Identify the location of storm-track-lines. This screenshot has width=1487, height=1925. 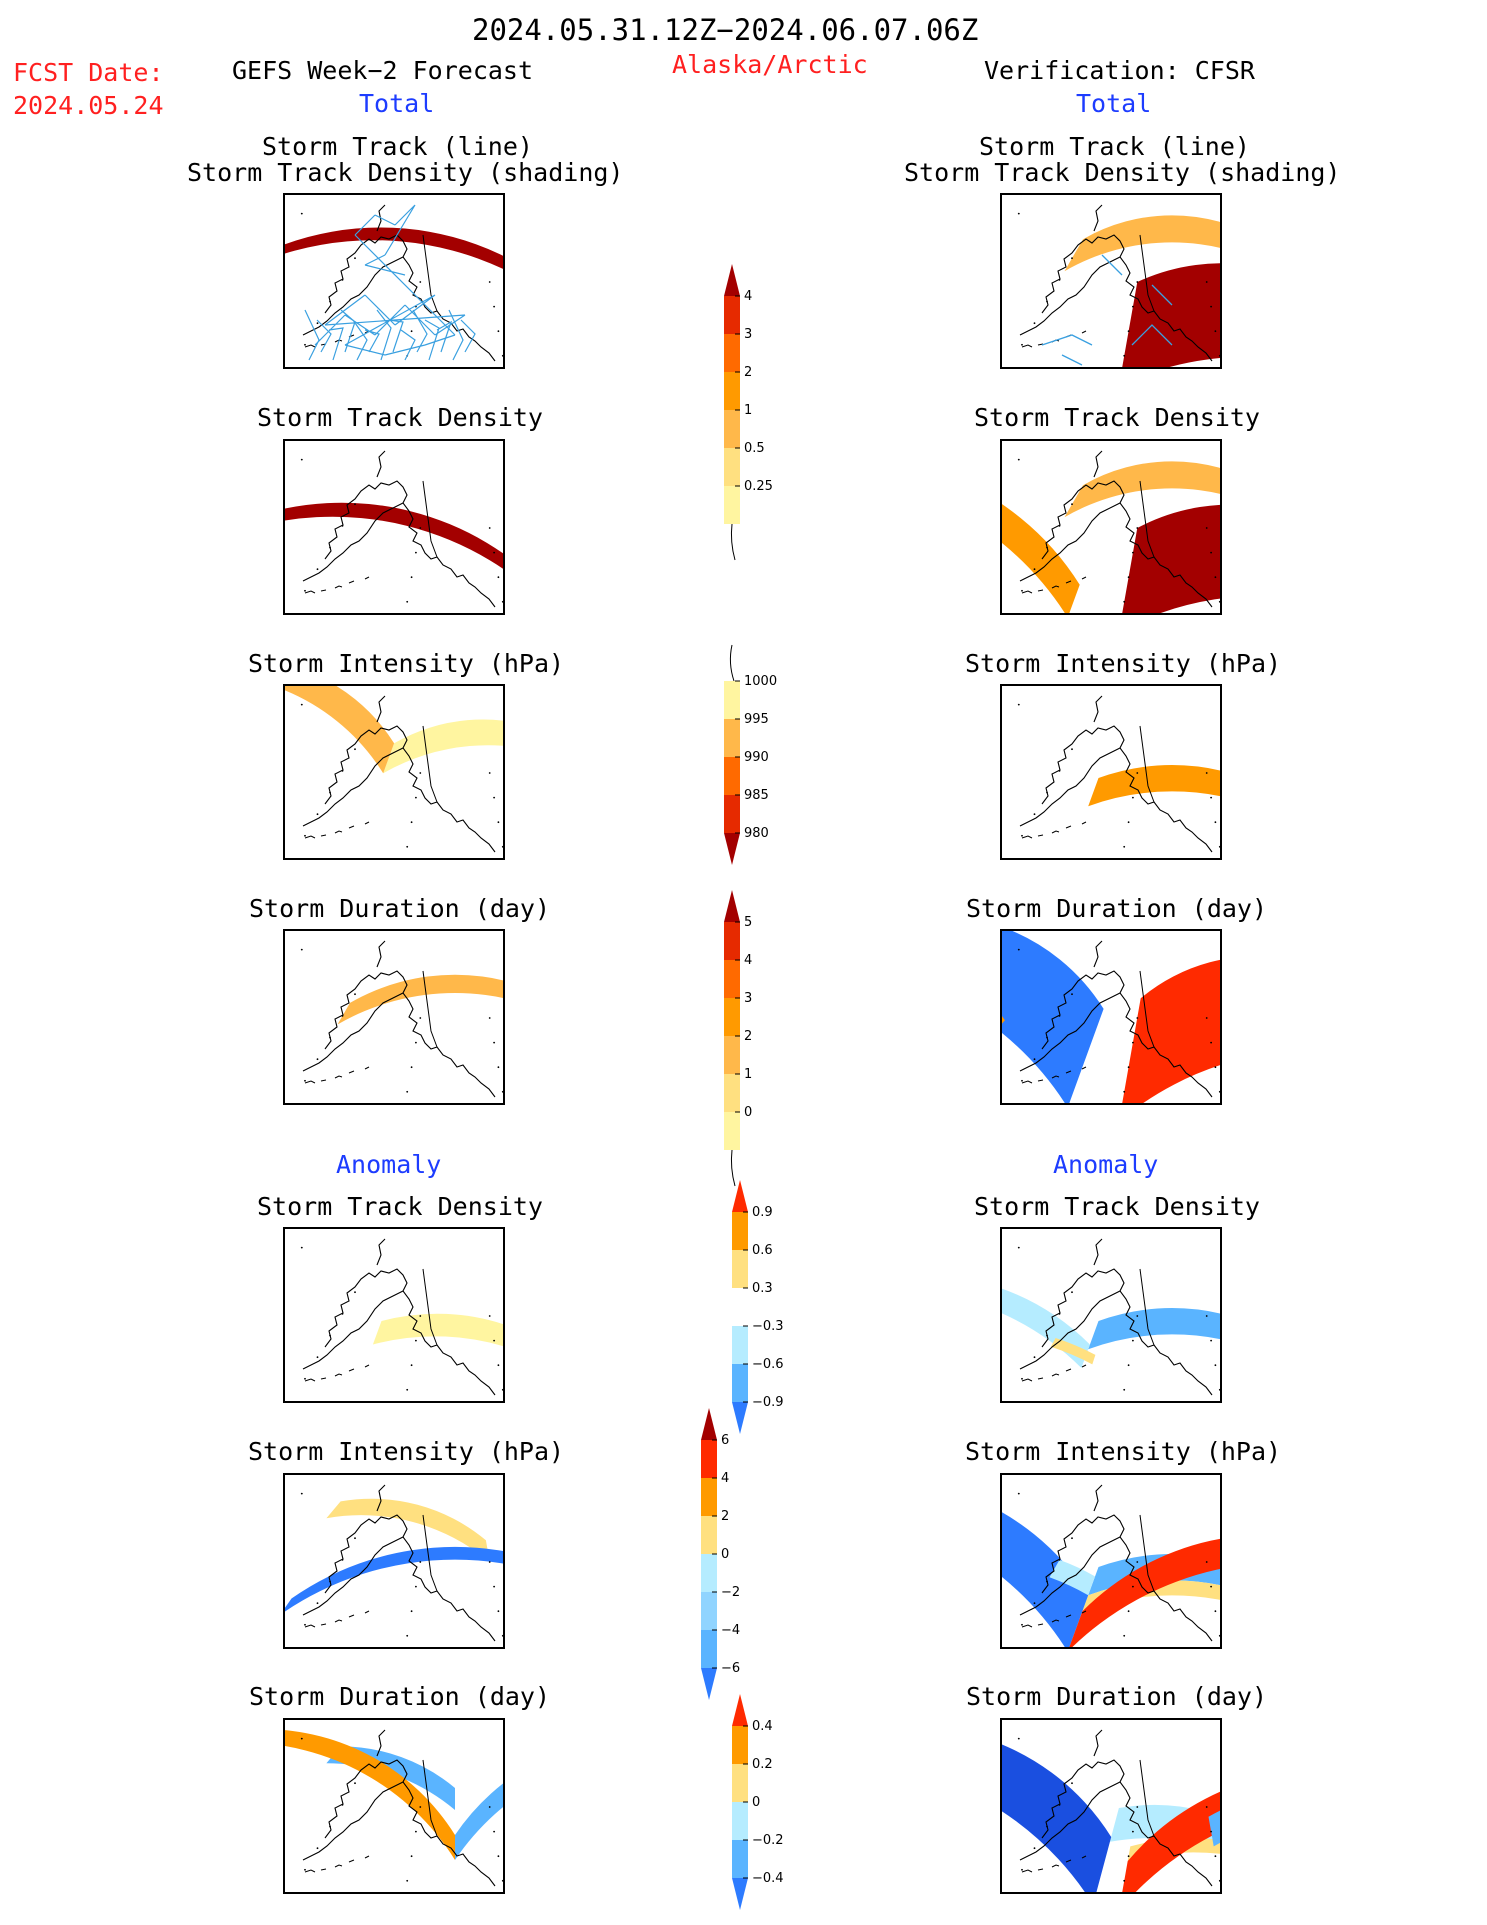
(1107, 310).